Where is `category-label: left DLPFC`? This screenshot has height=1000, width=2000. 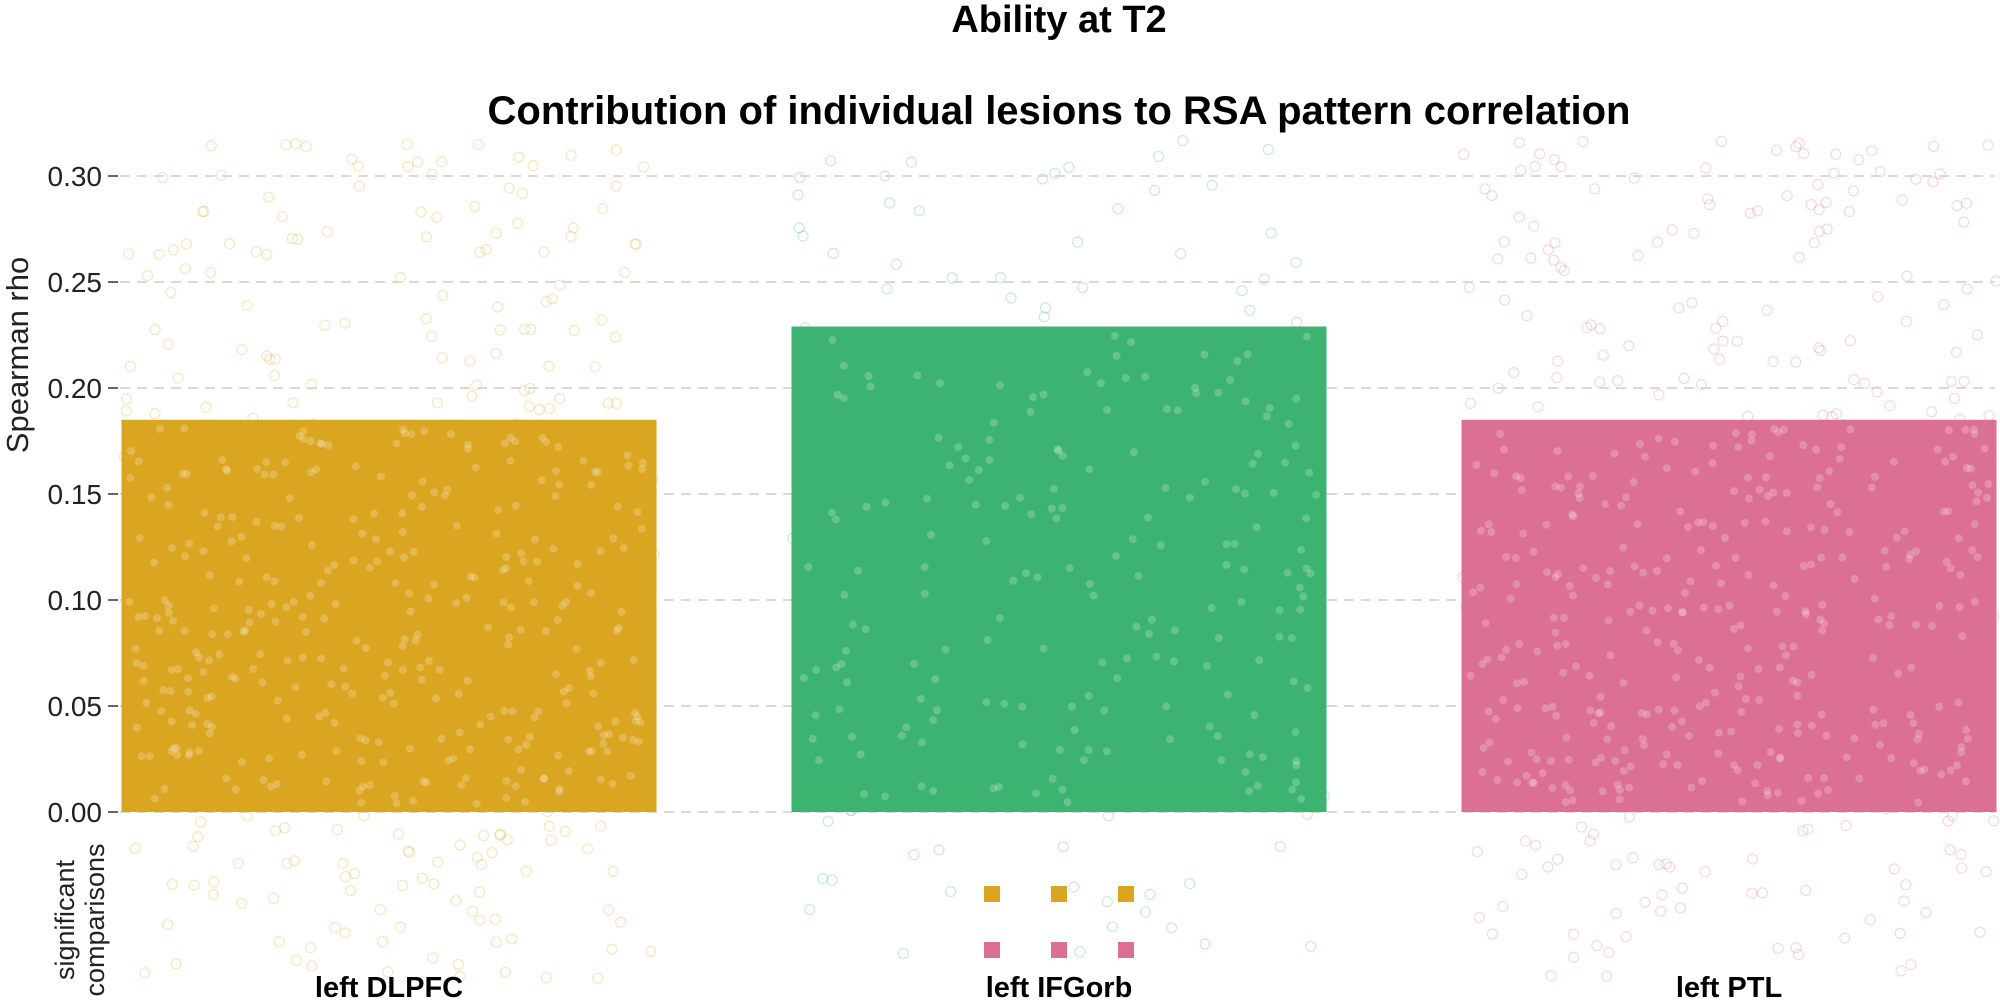
category-label: left DLPFC is located at coordinates (389, 986).